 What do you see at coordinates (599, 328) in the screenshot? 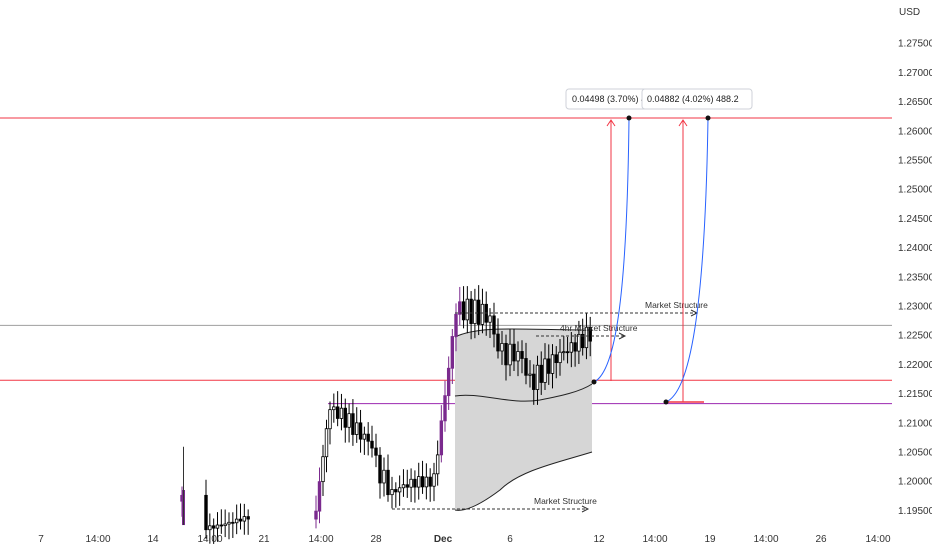
I see `market-structure-mid-label: 4hr Market Structure` at bounding box center [599, 328].